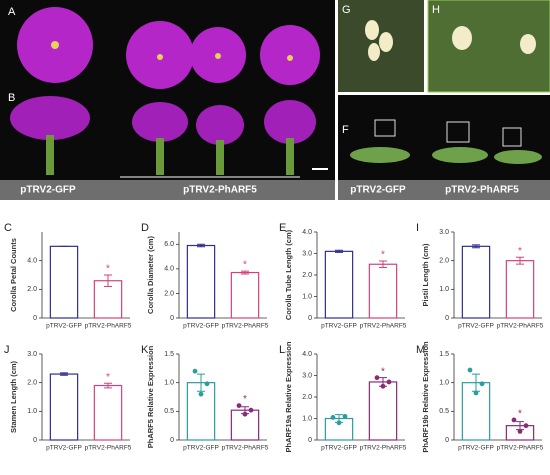 The width and height of the screenshot is (550, 475). What do you see at coordinates (145, 350) in the screenshot?
I see `panel-letter: K` at bounding box center [145, 350].